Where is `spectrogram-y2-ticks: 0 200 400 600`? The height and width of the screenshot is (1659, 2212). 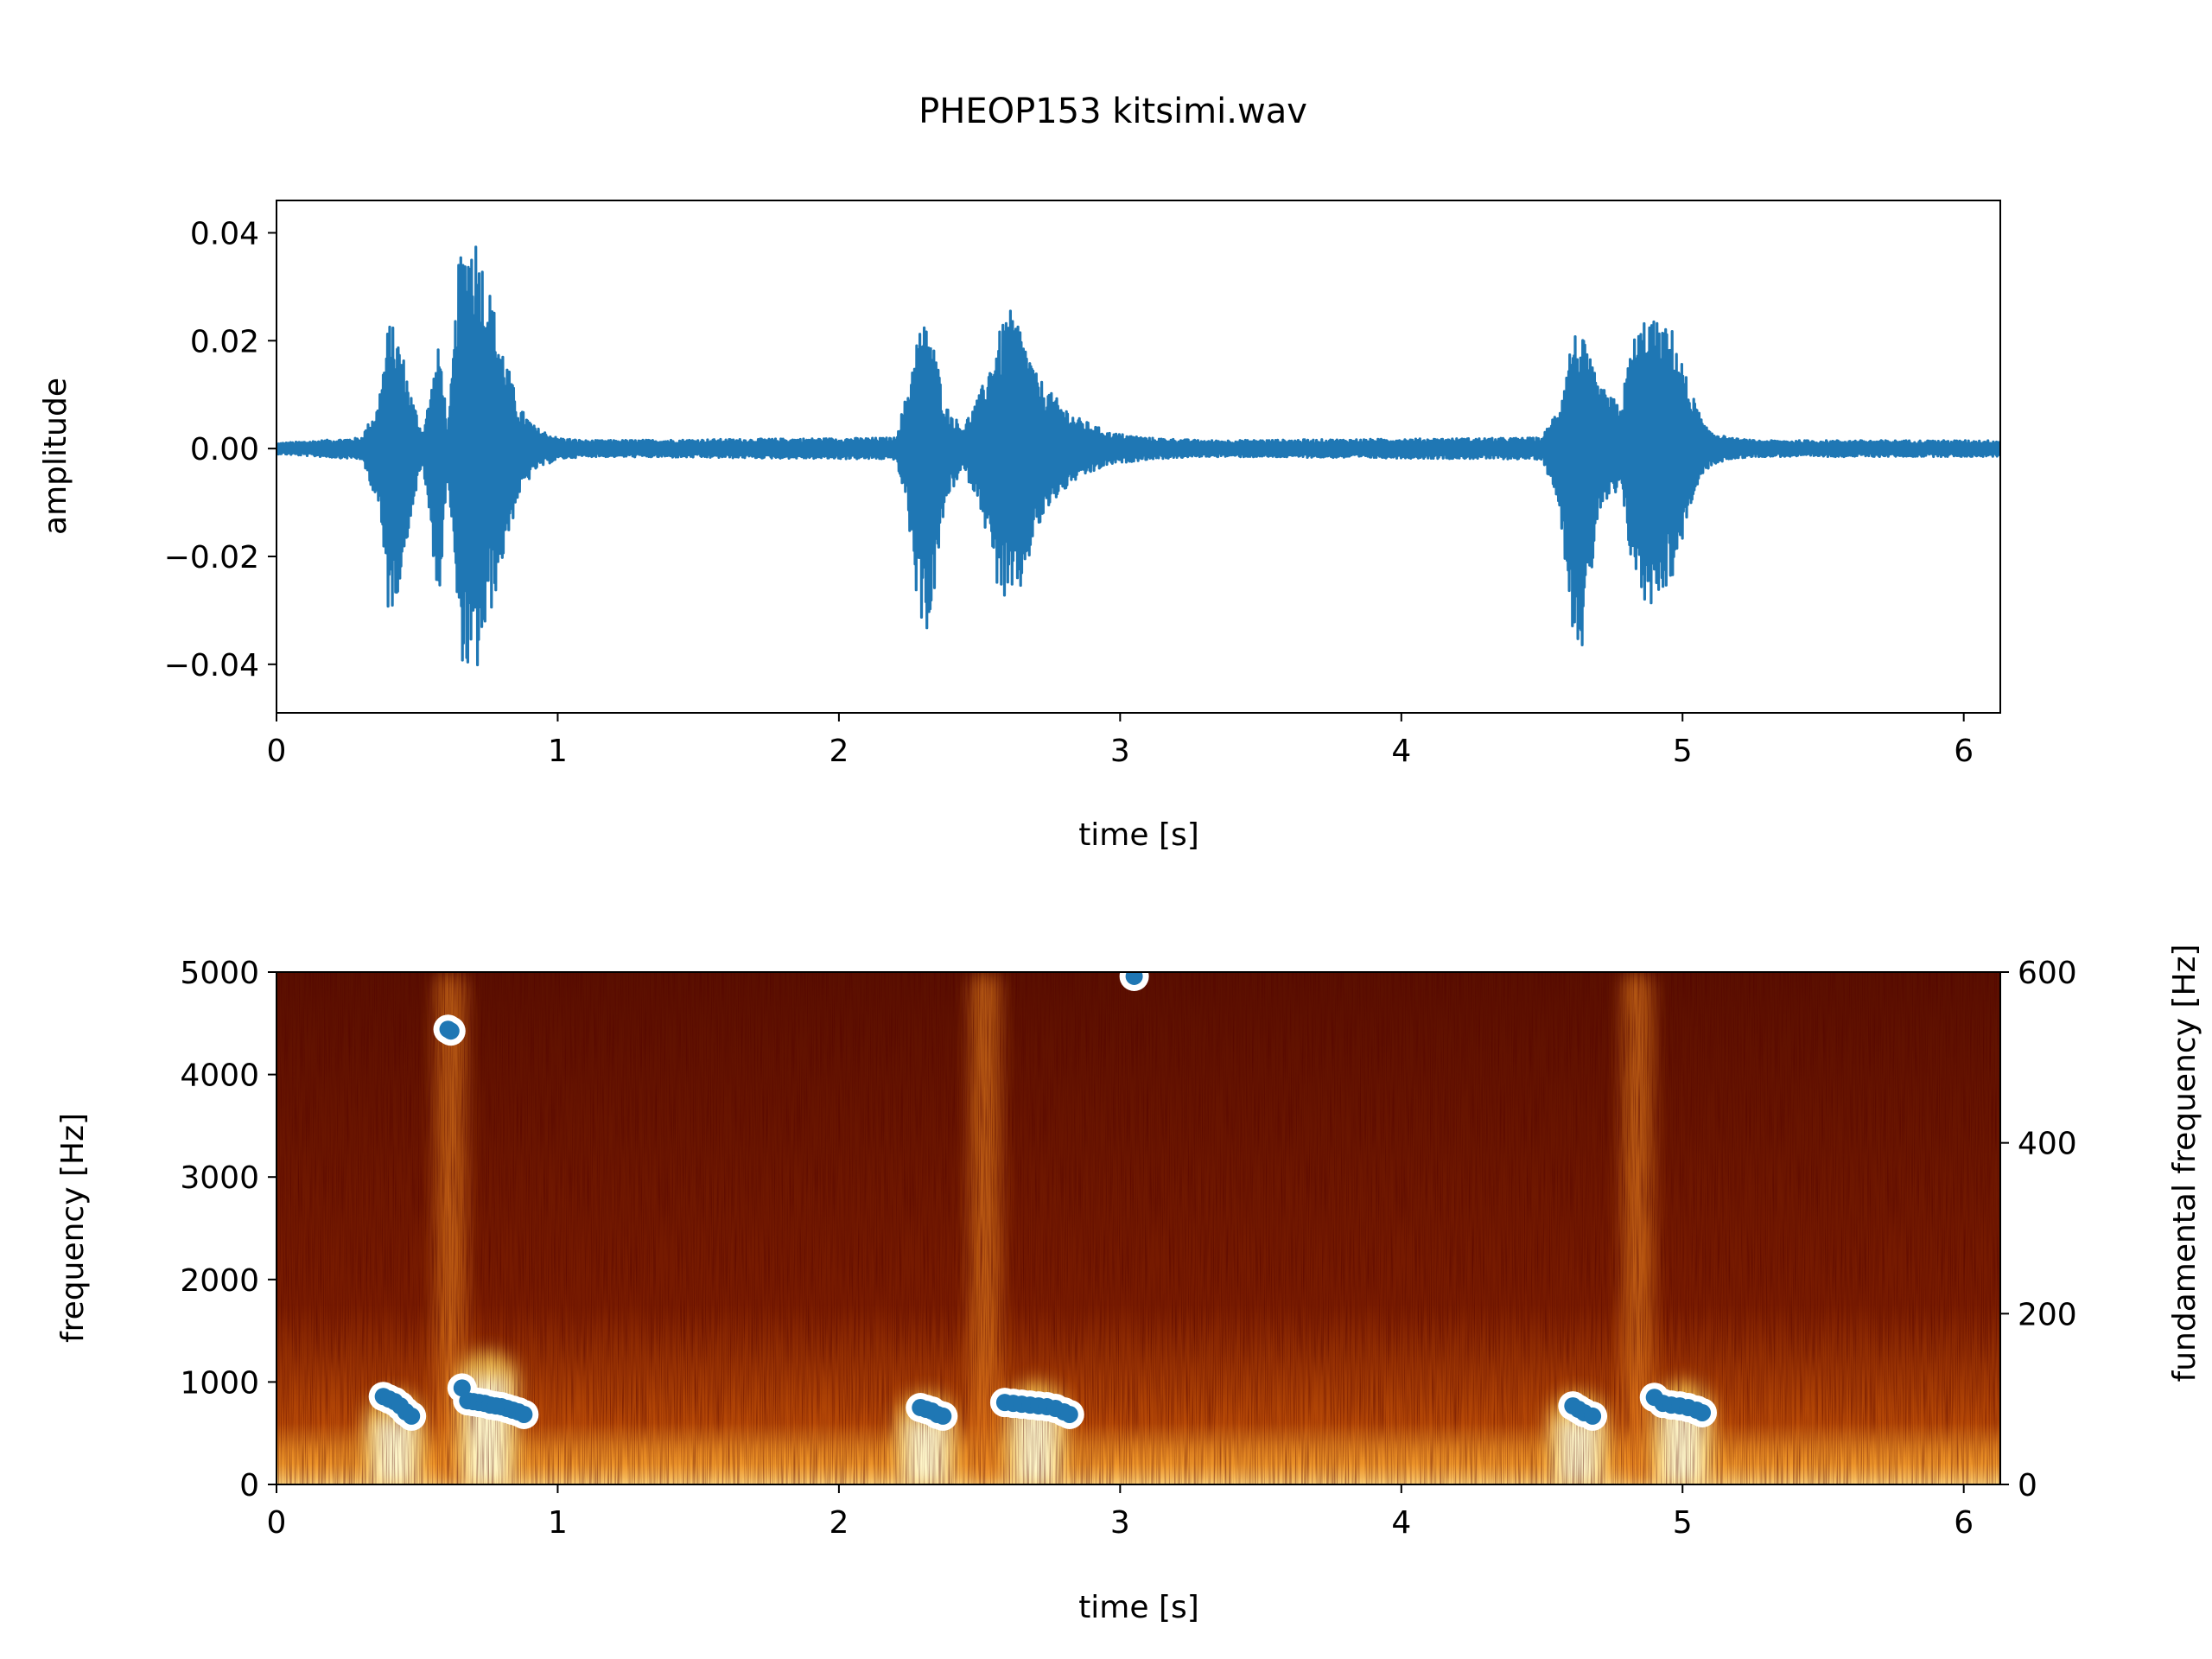 spectrogram-y2-ticks: 0 200 400 600 is located at coordinates (2038, 1229).